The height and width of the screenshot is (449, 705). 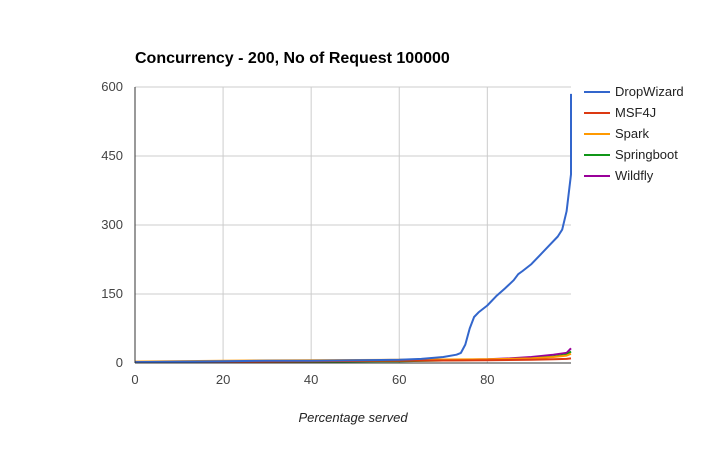 I want to click on x-tick-label-1: 20, so click(x=223, y=379).